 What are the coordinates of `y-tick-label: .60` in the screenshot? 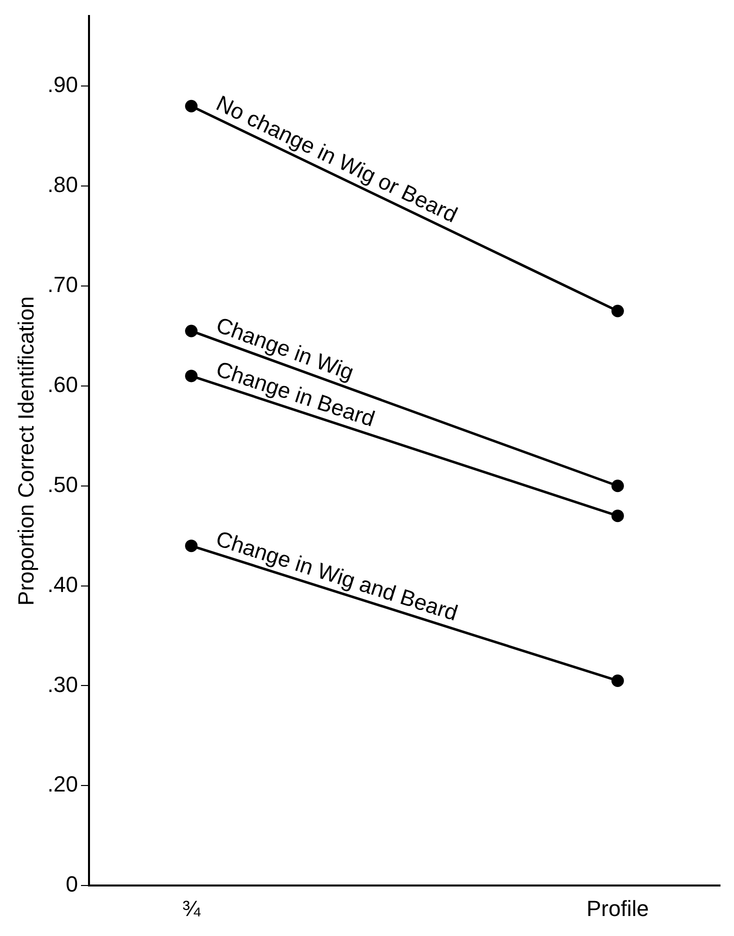 It's located at (62, 385).